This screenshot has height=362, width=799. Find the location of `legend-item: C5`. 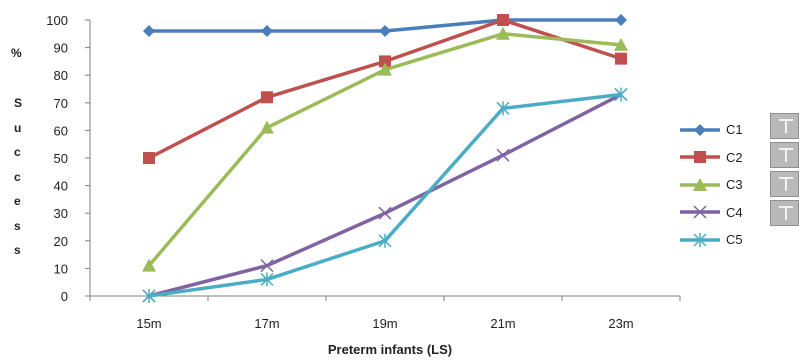

legend-item: C5 is located at coordinates (711, 240).